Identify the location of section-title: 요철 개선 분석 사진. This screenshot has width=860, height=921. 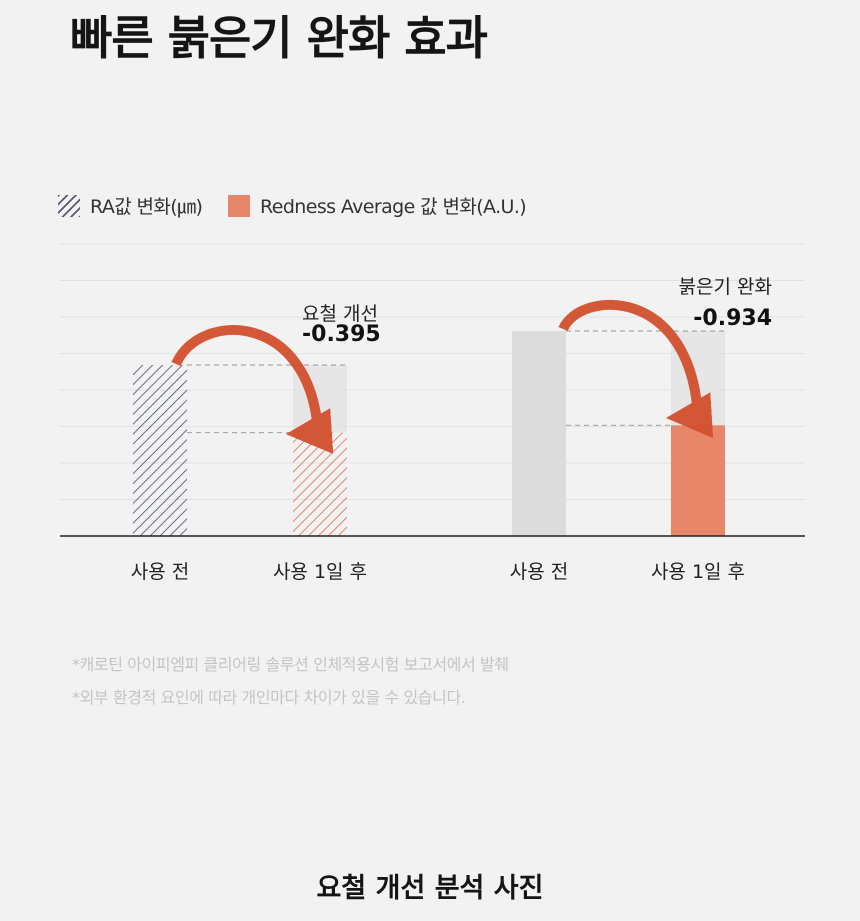
(430, 888).